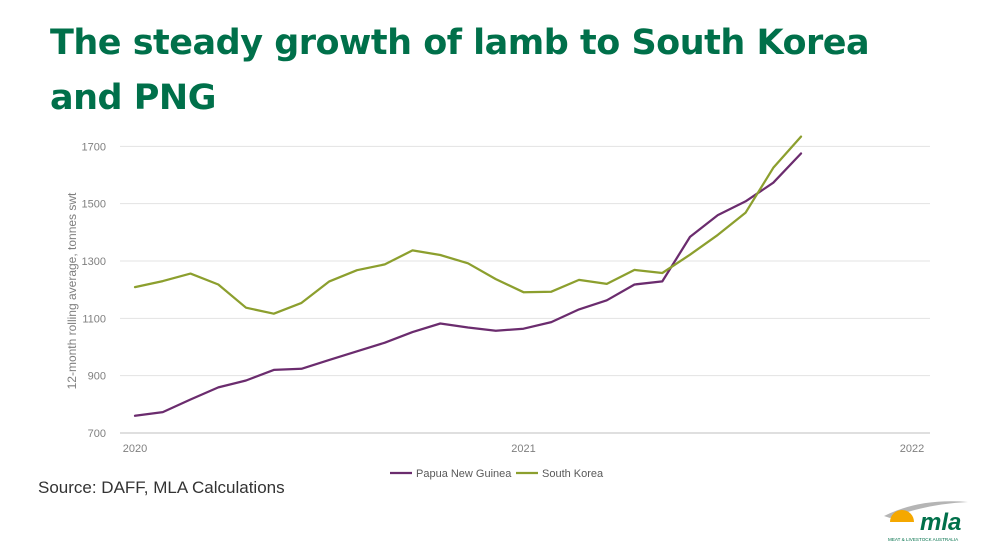  I want to click on source-note: Source: DAFF, MLA Calculations, so click(161, 487).